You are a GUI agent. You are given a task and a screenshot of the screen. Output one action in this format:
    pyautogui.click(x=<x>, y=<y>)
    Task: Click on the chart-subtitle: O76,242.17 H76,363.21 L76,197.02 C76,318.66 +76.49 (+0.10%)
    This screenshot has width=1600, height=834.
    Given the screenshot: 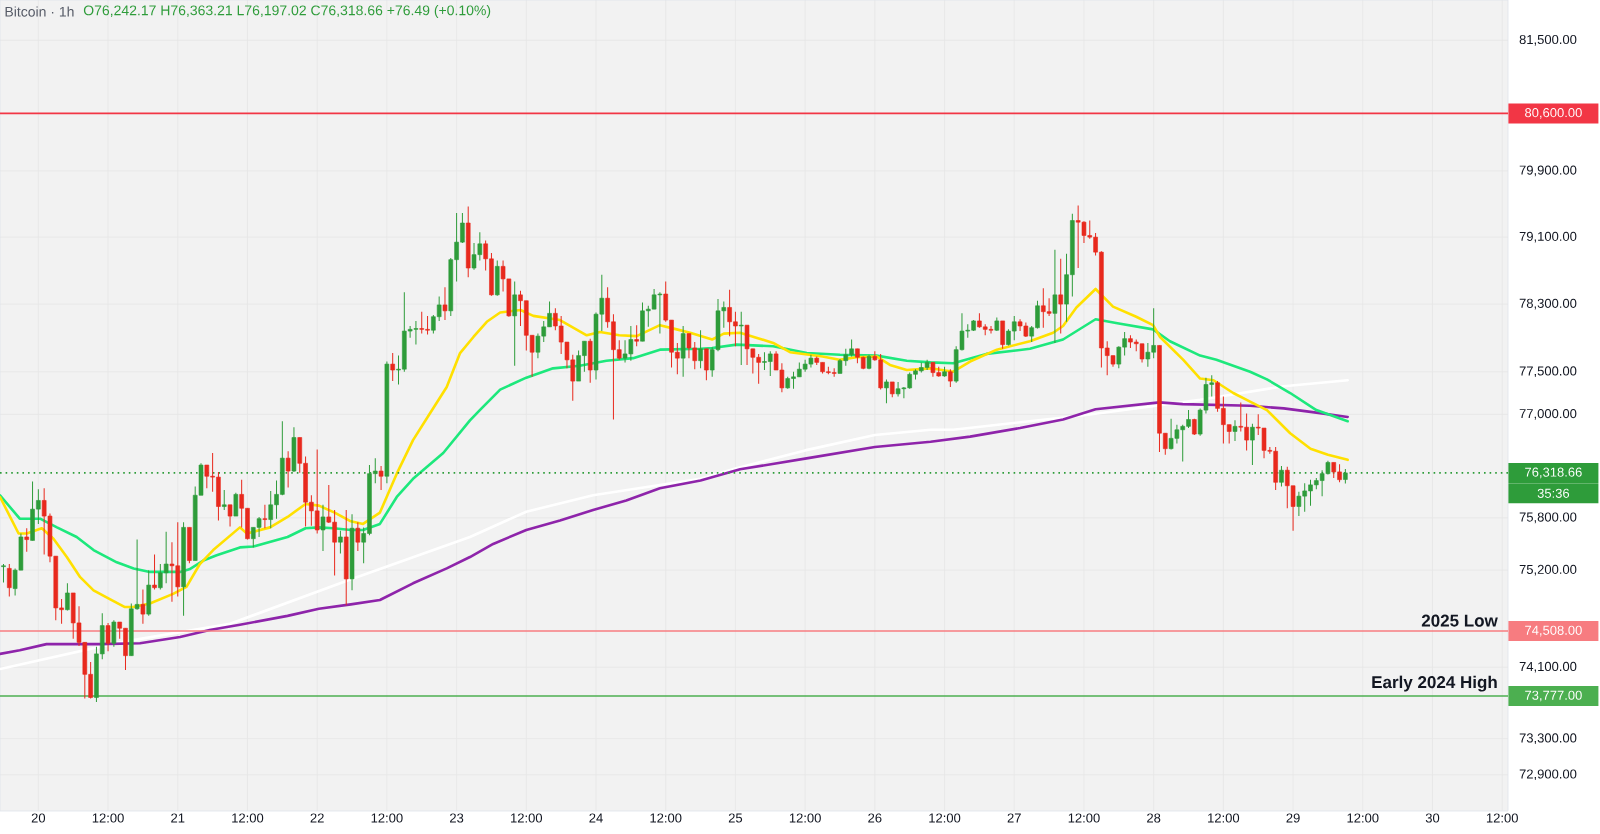 What is the action you would take?
    pyautogui.click(x=287, y=12)
    